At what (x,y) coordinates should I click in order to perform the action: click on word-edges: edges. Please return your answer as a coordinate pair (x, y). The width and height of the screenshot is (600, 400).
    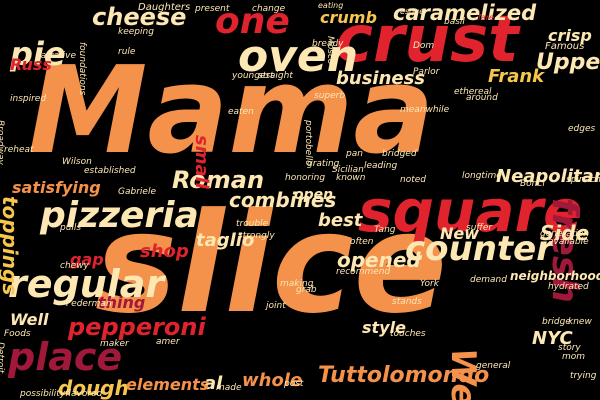
    Looking at the image, I should click on (582, 129).